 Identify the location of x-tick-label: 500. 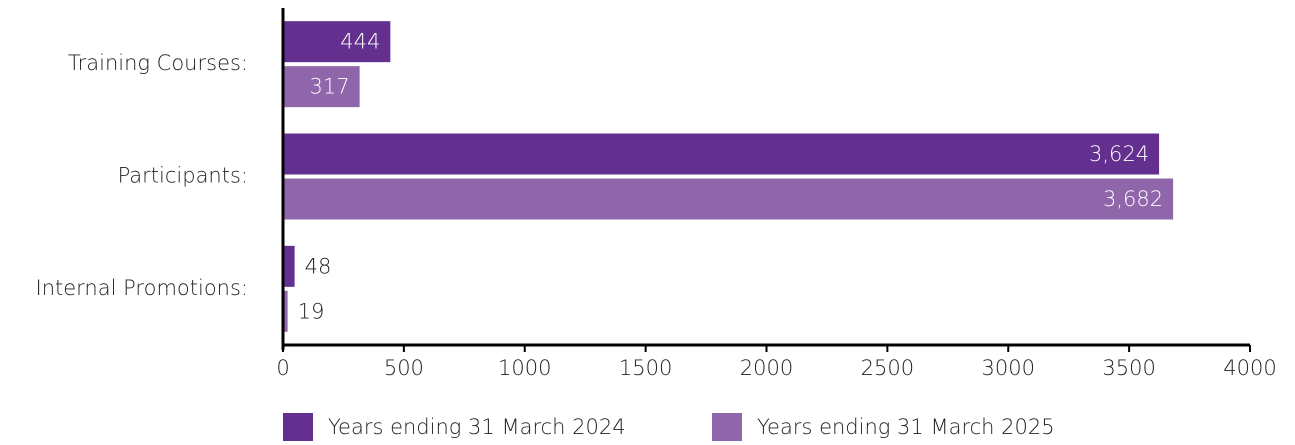
(404, 368).